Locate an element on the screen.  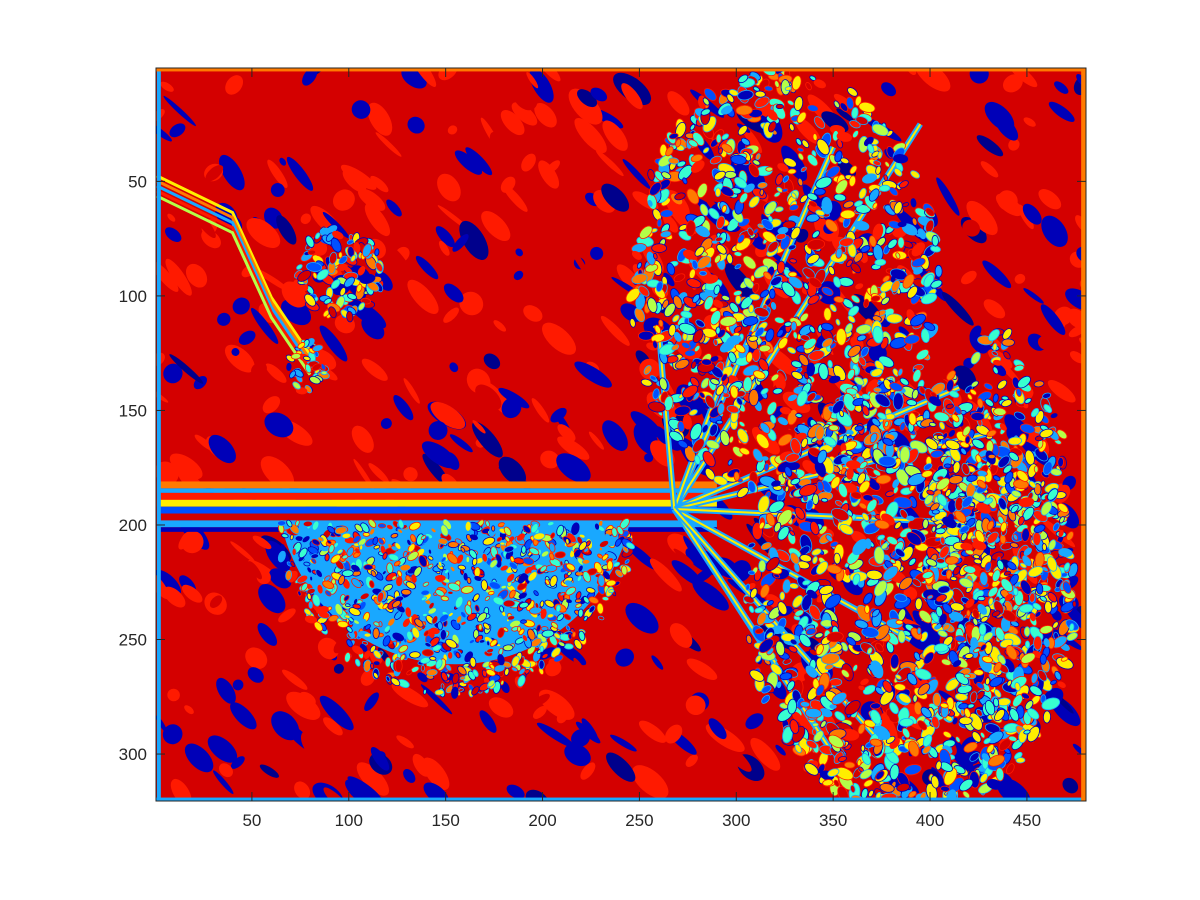
x-tick-label: 100 is located at coordinates (349, 820).